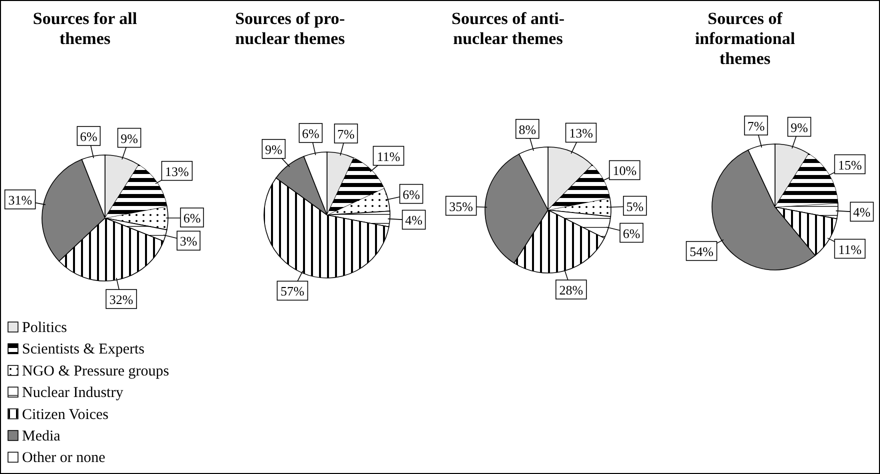 The width and height of the screenshot is (880, 474). Describe the element at coordinates (85, 28) in the screenshot. I see `chart-title: Sources for all themes` at that location.